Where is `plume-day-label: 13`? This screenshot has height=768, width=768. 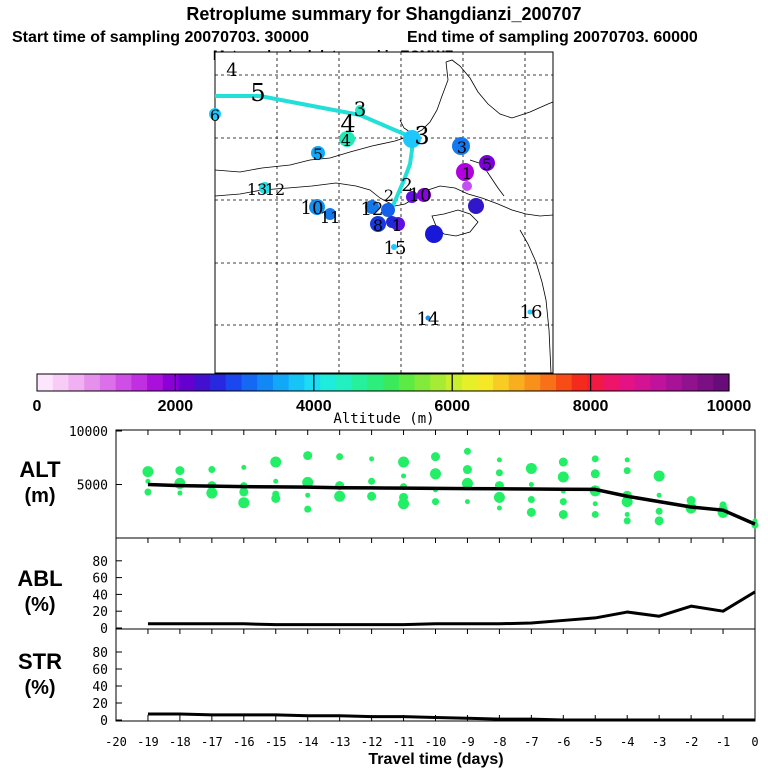
plume-day-label: 13 is located at coordinates (257, 189).